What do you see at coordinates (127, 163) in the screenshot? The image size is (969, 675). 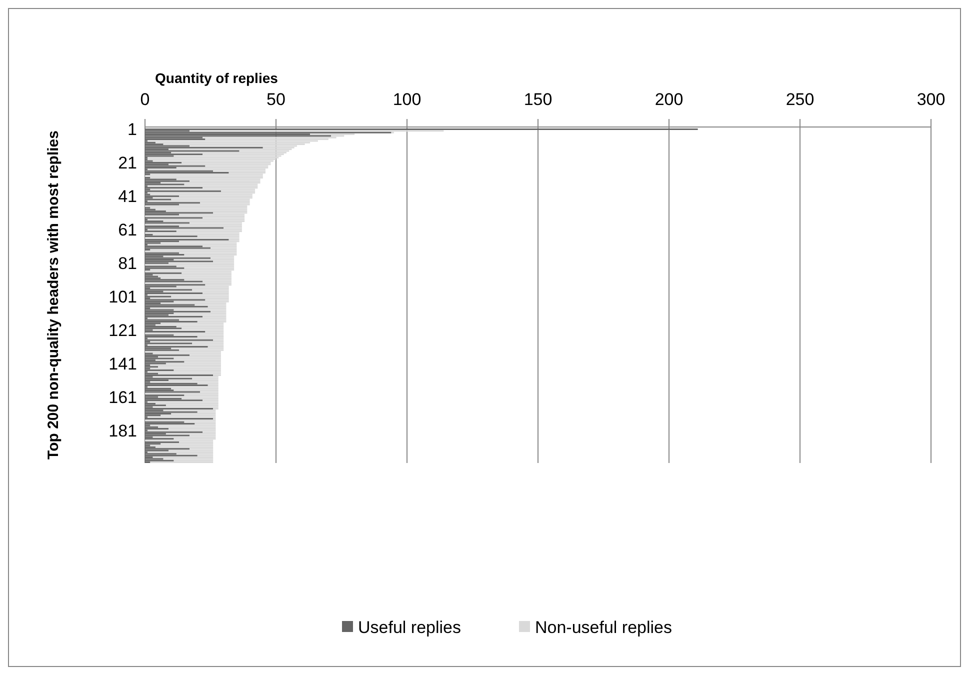 I see `y-tick-label: 21` at bounding box center [127, 163].